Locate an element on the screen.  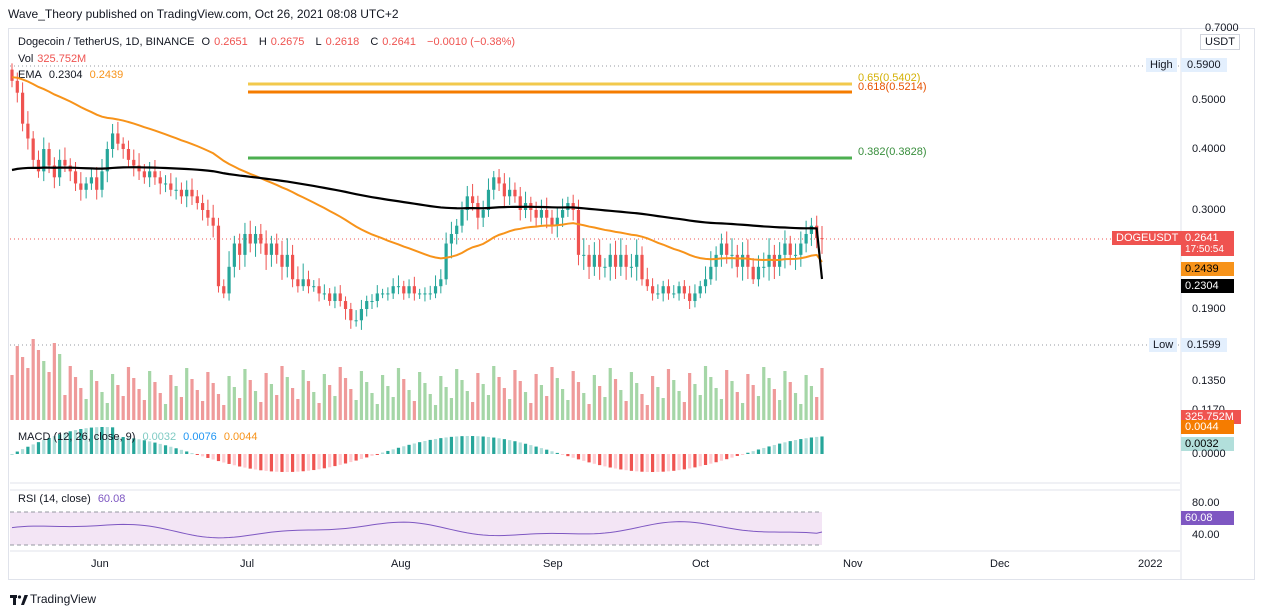
tradingview-logo: TradingView is located at coordinates (53, 599).